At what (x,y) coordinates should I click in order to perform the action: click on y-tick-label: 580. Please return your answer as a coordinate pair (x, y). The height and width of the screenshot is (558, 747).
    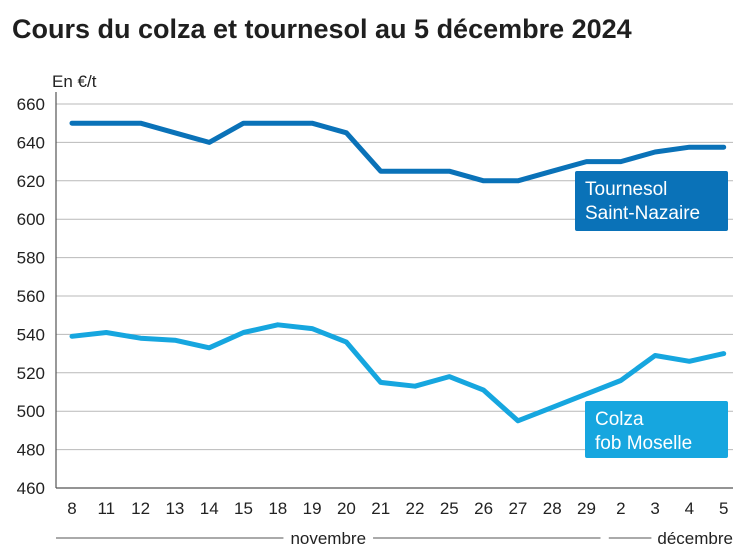
    Looking at the image, I should click on (31, 258).